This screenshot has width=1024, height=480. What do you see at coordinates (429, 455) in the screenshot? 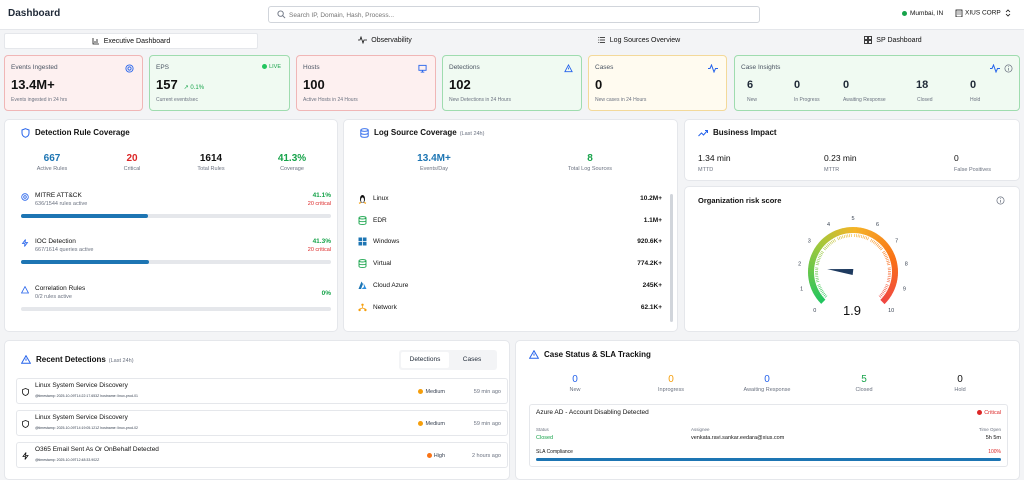
I see `severity-dot-icon` at bounding box center [429, 455].